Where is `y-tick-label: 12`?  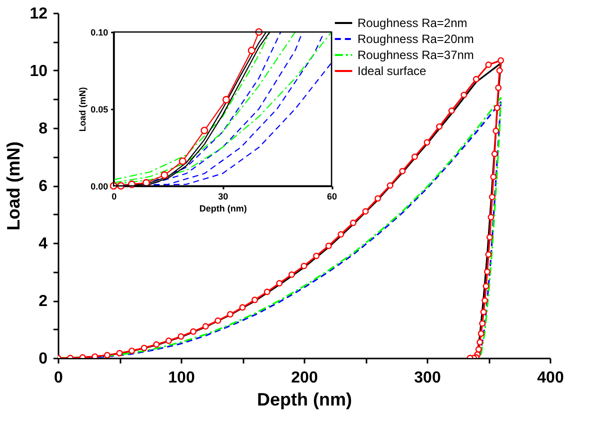 y-tick-label: 12 is located at coordinates (39, 14).